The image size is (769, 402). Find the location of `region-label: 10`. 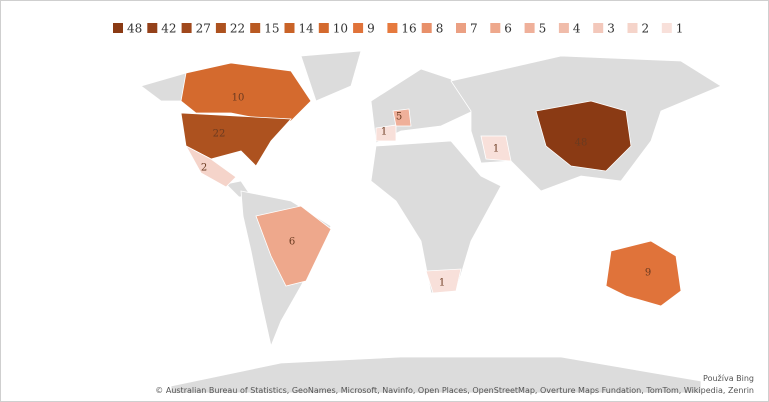

region-label: 10 is located at coordinates (238, 98).